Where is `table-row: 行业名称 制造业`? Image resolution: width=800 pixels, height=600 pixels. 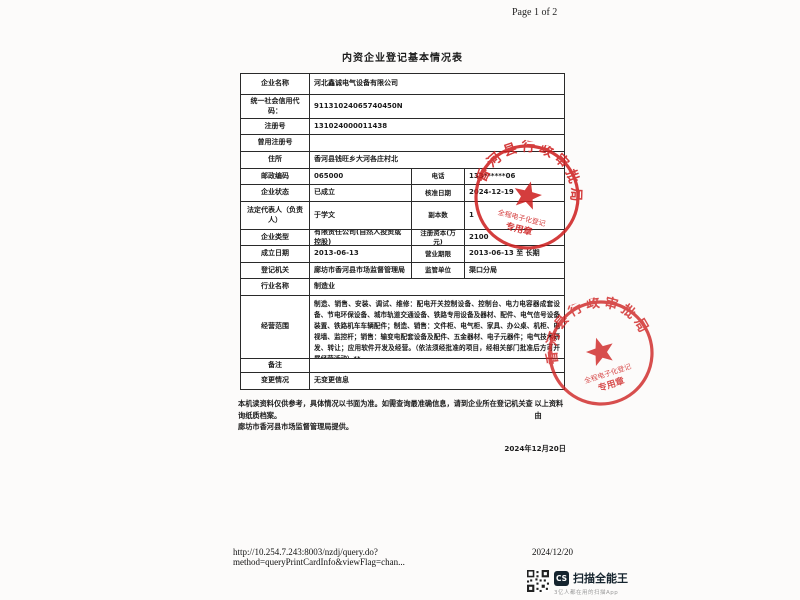
table-row: 行业名称 制造业 is located at coordinates (402, 286).